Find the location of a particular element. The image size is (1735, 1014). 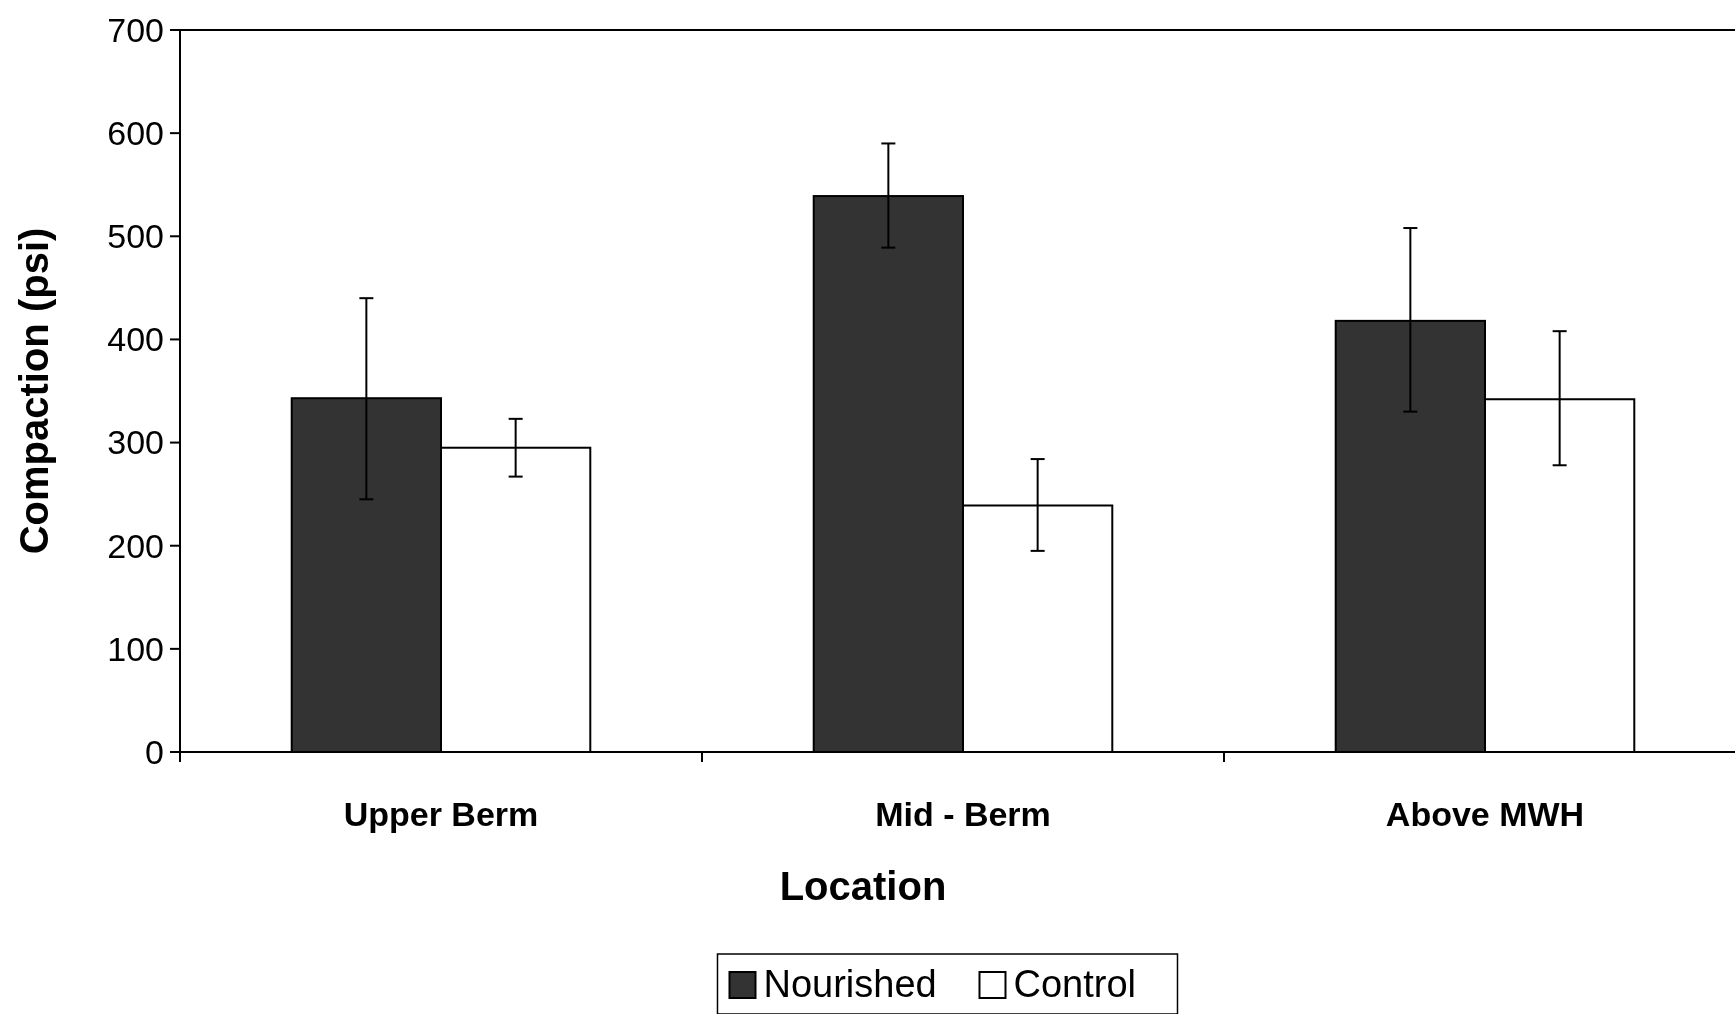

x-tick-label: Upper Berm is located at coordinates (441, 814).